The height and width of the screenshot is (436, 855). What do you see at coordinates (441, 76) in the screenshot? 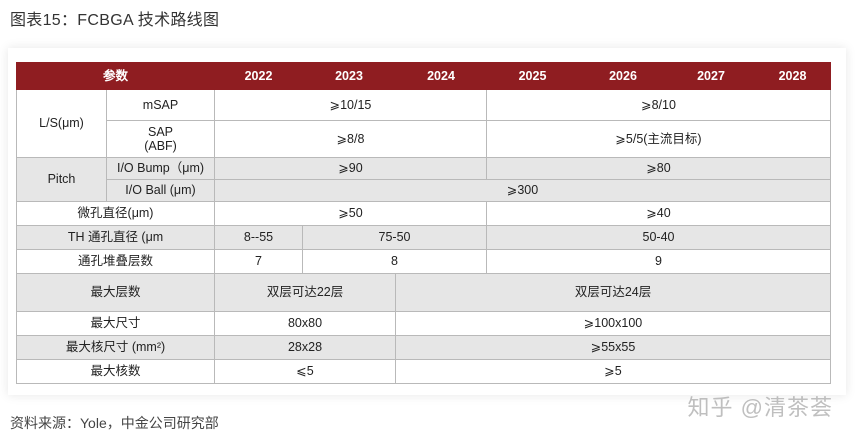
I see `header-year-2024: 2024` at bounding box center [441, 76].